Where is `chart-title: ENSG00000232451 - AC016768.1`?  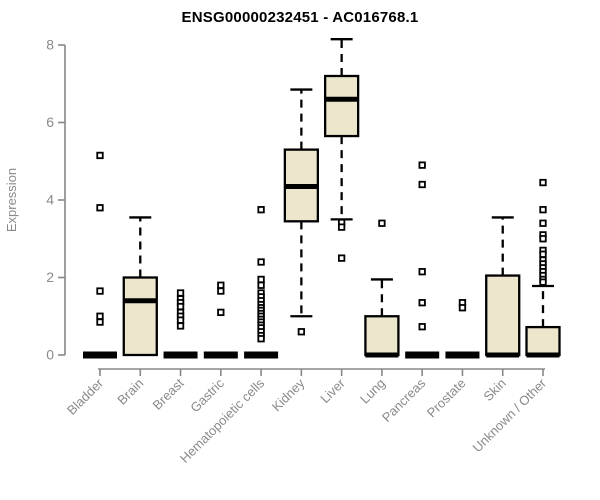
chart-title: ENSG00000232451 - AC016768.1 is located at coordinates (300, 17).